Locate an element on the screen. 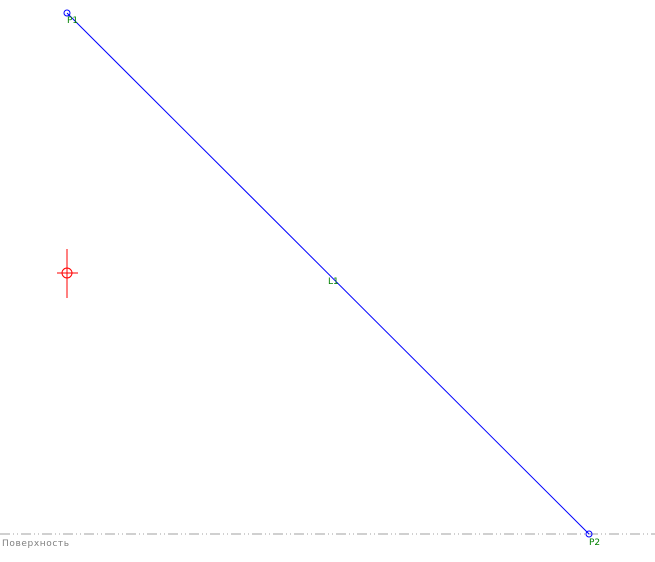  surface-label: Поверхность is located at coordinates (36, 544).